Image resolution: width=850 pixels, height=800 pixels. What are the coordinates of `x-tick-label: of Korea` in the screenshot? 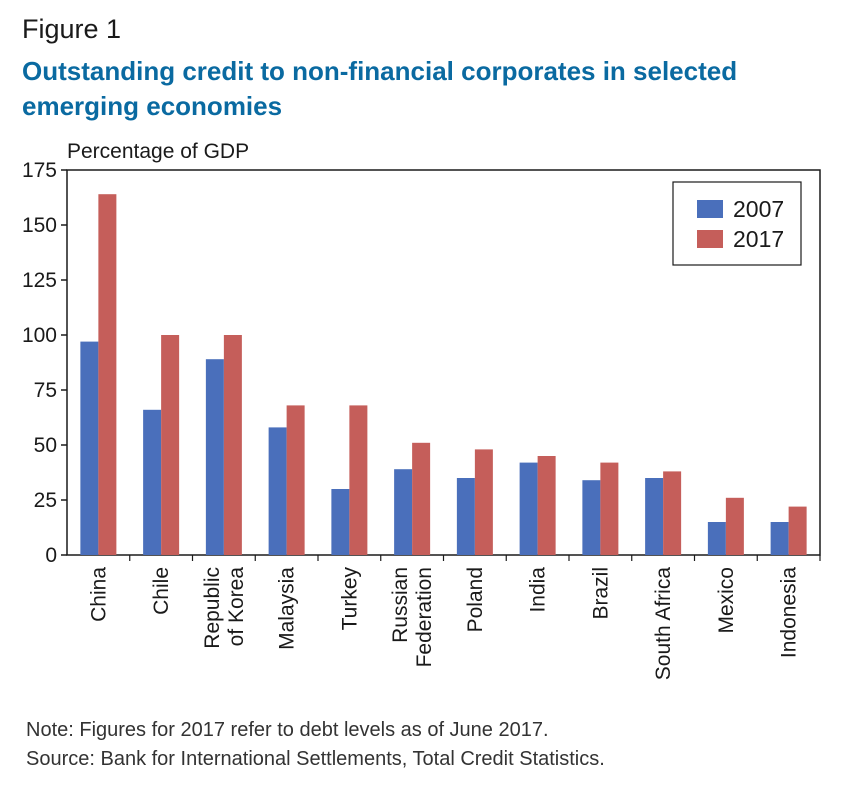 It's located at (236, 607).